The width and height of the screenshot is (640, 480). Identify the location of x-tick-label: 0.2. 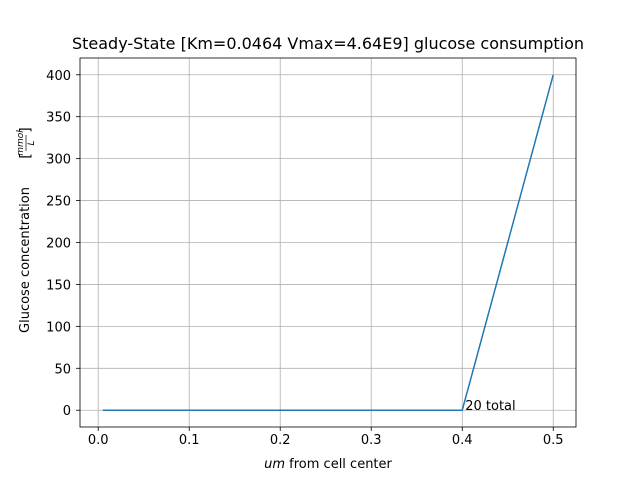
(280, 440).